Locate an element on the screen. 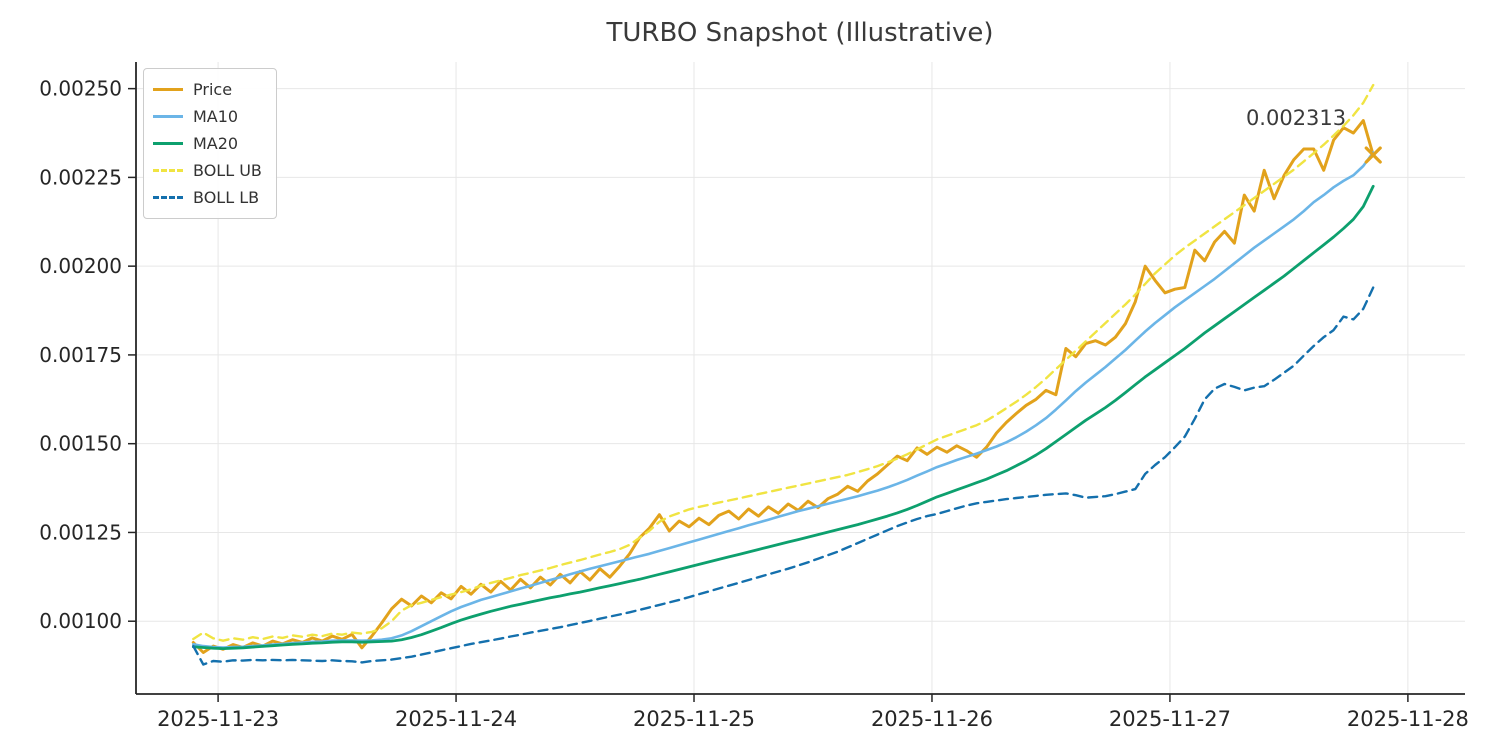  y-tick-label: 0.00200 is located at coordinates (80, 266).